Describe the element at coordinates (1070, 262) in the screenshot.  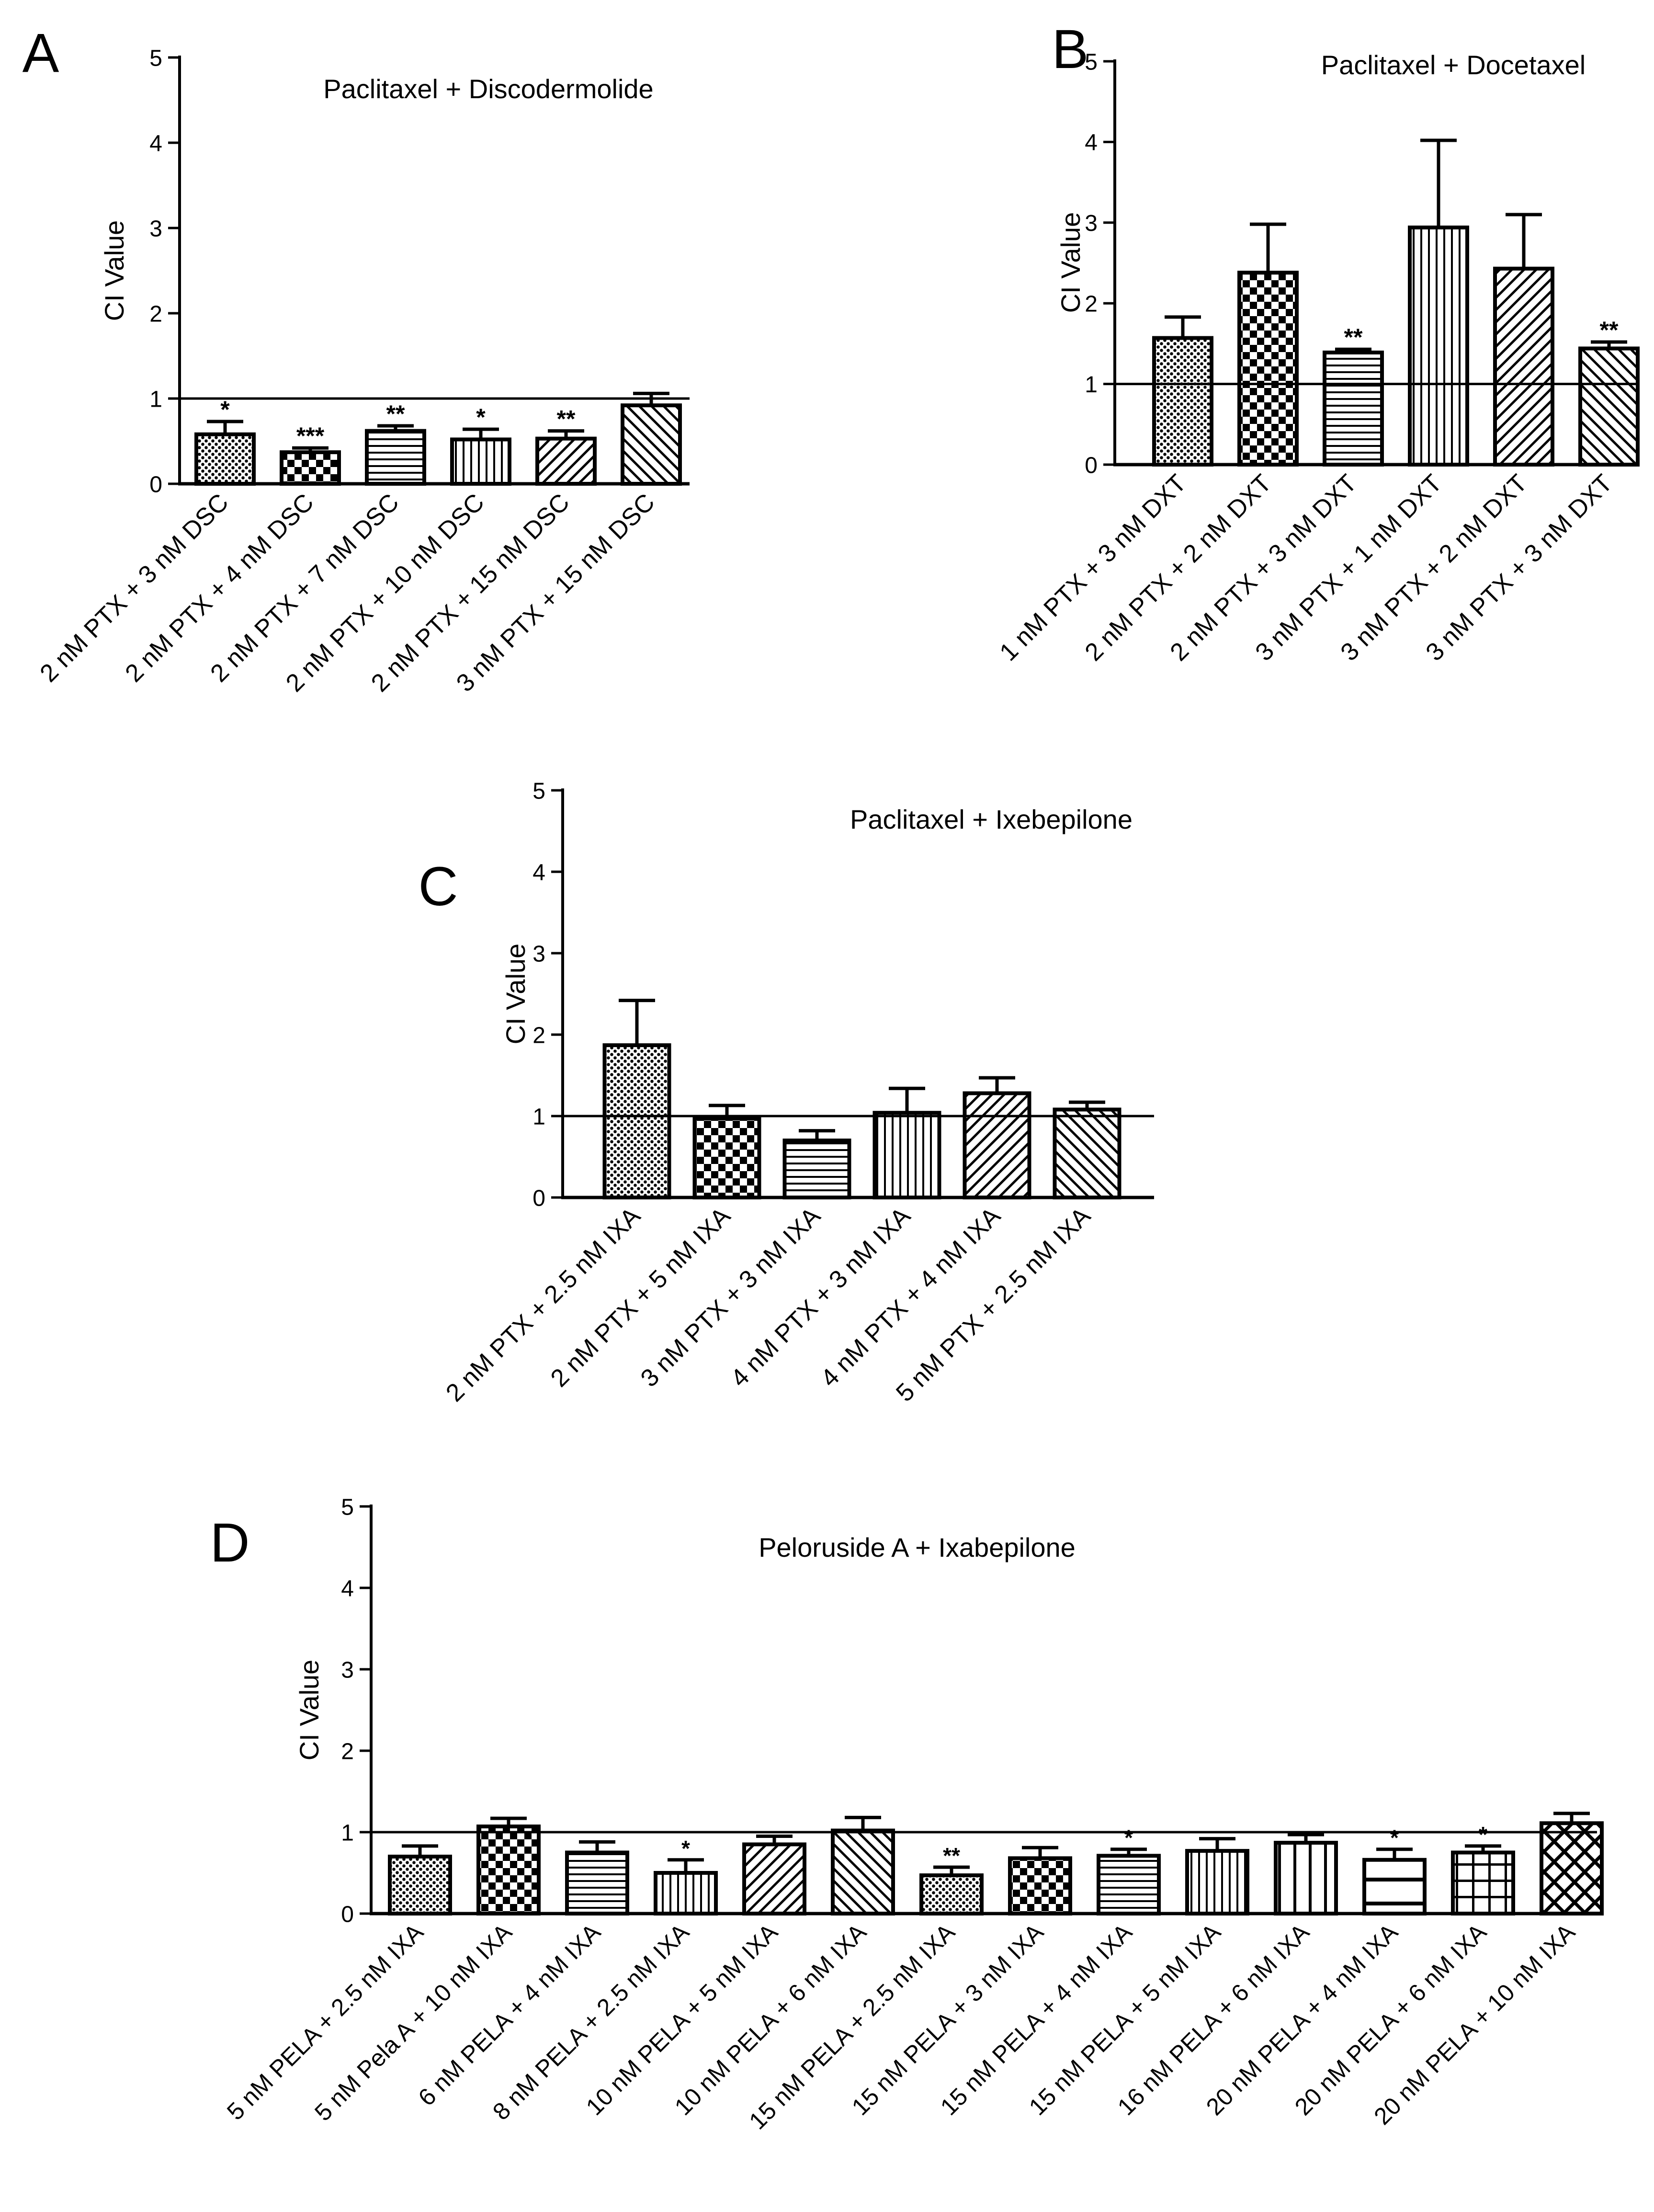
I see `panel-b-y-axis-label: CI Value` at that location.